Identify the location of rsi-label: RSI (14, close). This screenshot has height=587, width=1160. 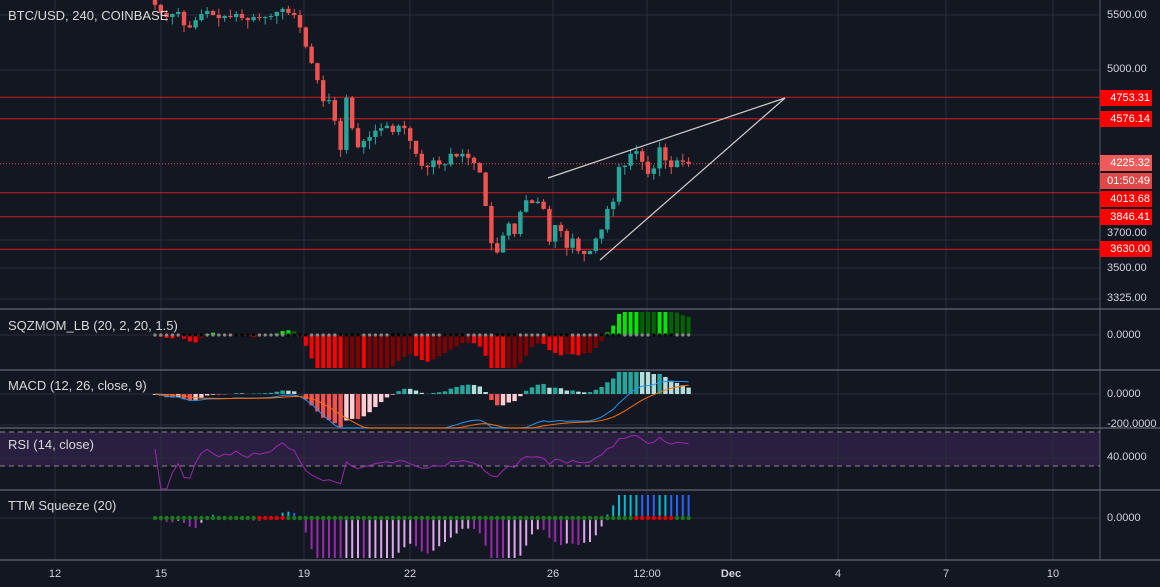
(51, 444).